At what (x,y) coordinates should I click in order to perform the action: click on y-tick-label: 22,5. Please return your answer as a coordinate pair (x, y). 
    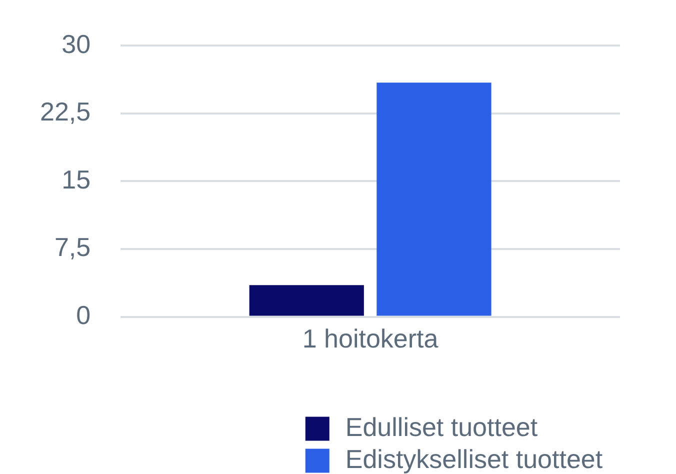
    Looking at the image, I should click on (65, 111).